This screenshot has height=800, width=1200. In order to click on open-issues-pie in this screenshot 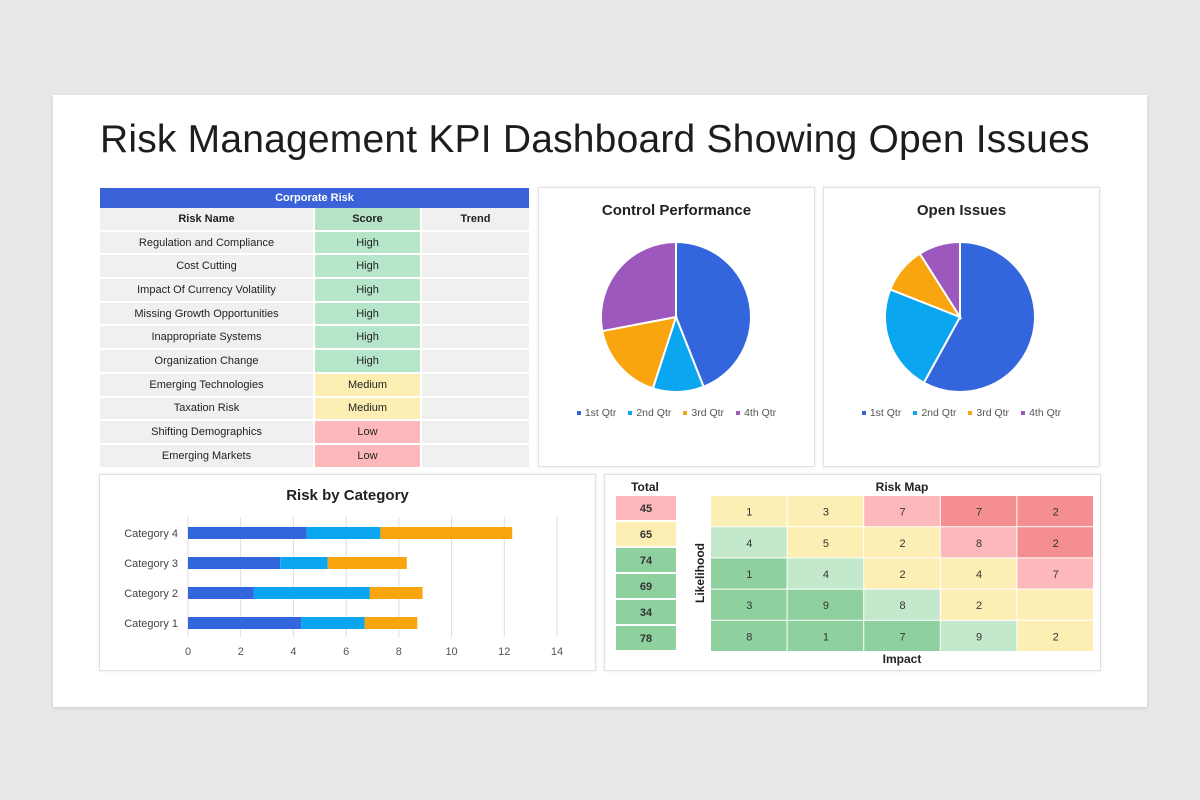, I will do `click(960, 316)`.